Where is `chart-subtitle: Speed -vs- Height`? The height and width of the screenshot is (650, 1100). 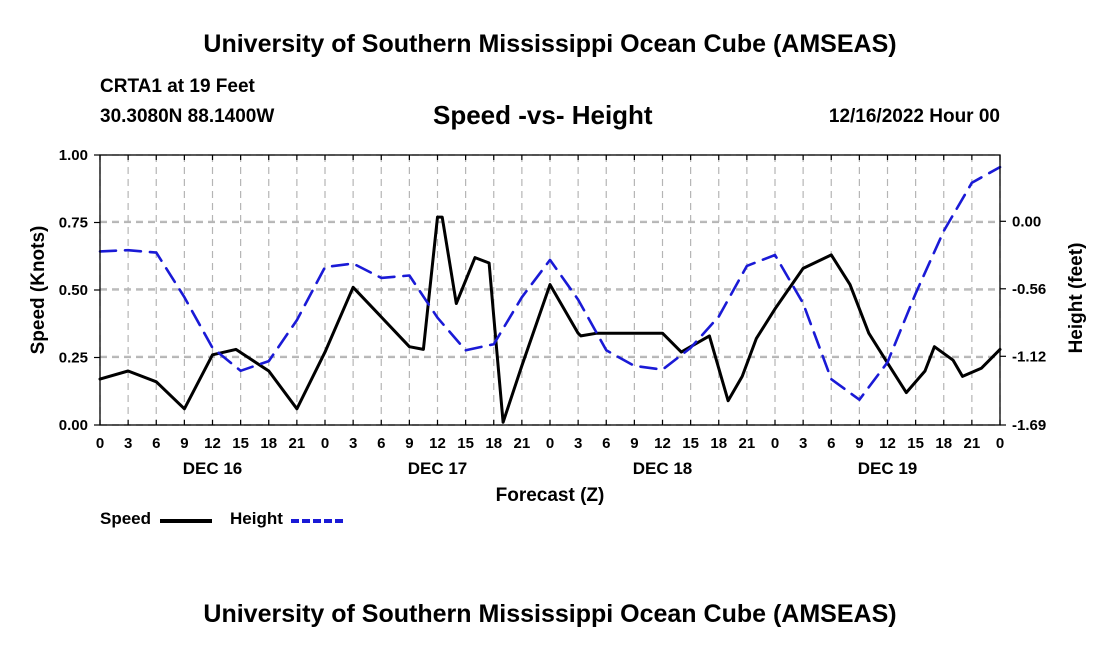 chart-subtitle: Speed -vs- Height is located at coordinates (543, 115).